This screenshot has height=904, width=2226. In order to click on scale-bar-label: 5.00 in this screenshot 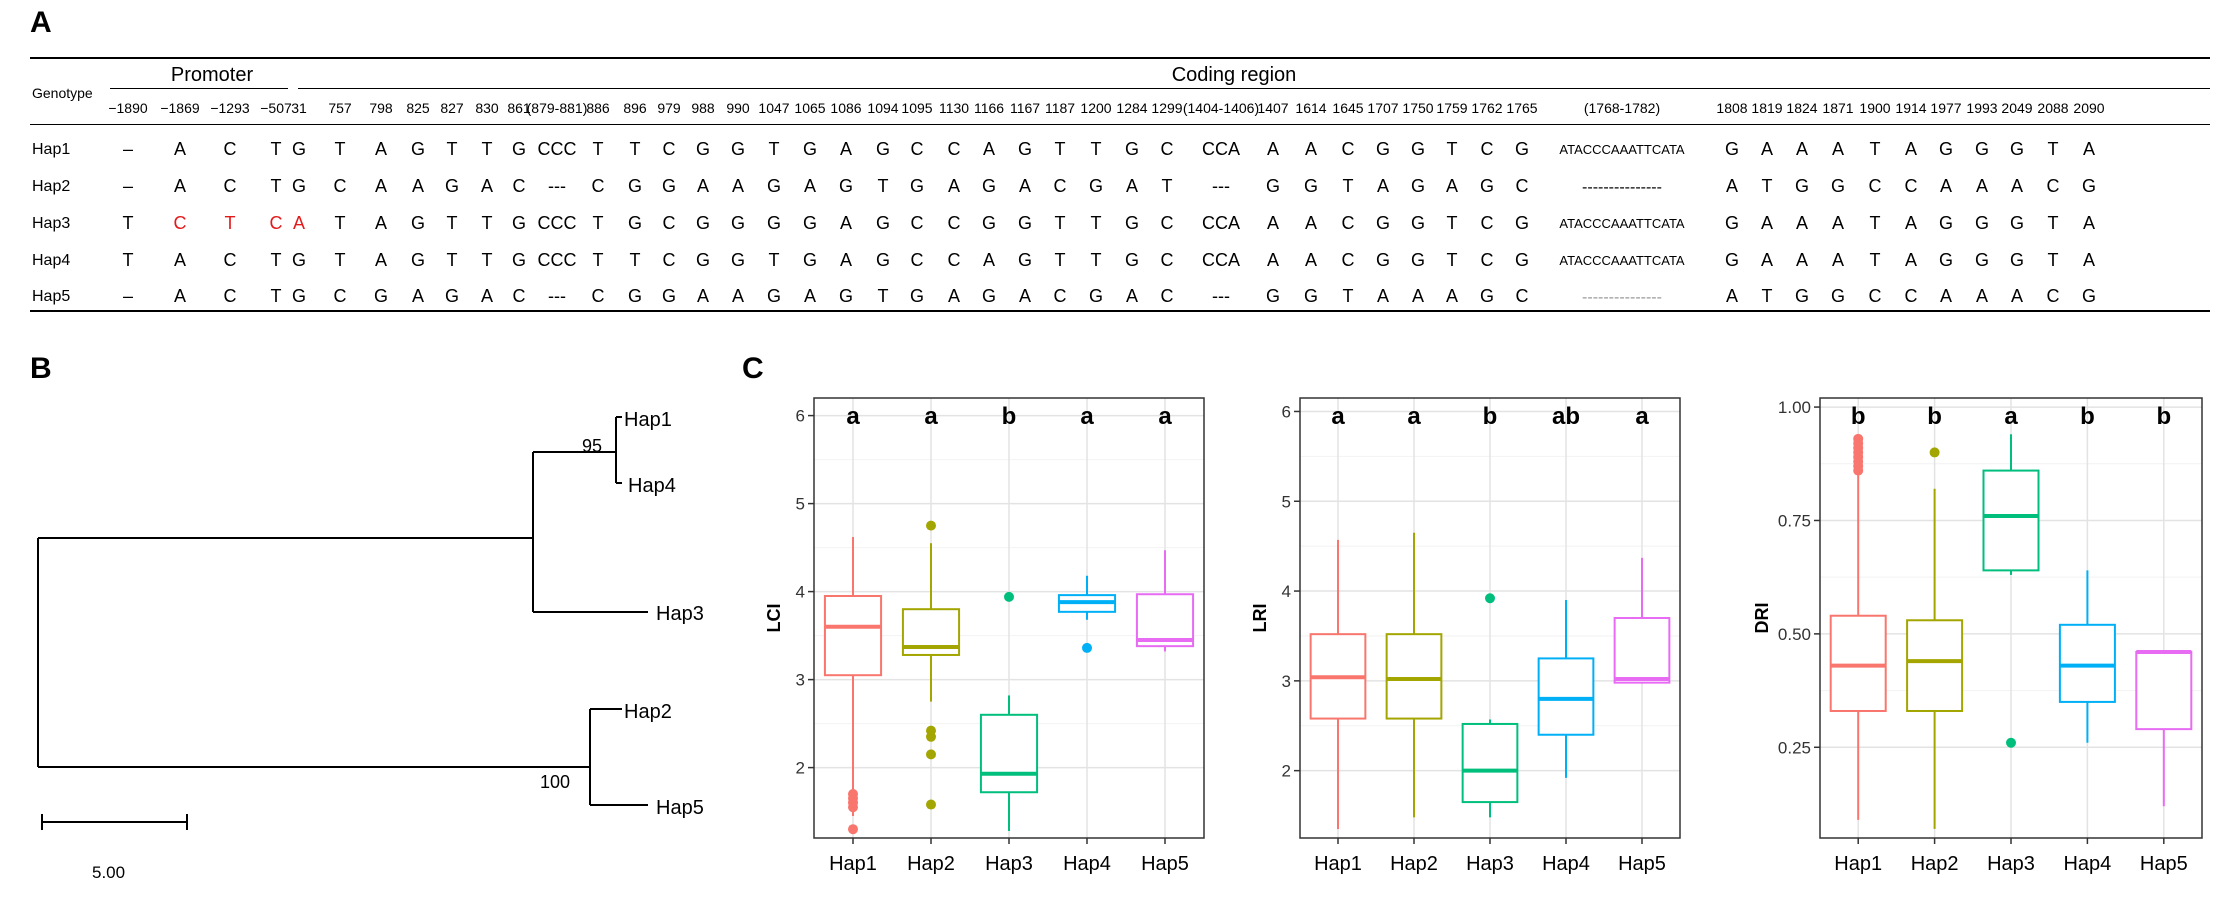, I will do `click(108, 872)`.